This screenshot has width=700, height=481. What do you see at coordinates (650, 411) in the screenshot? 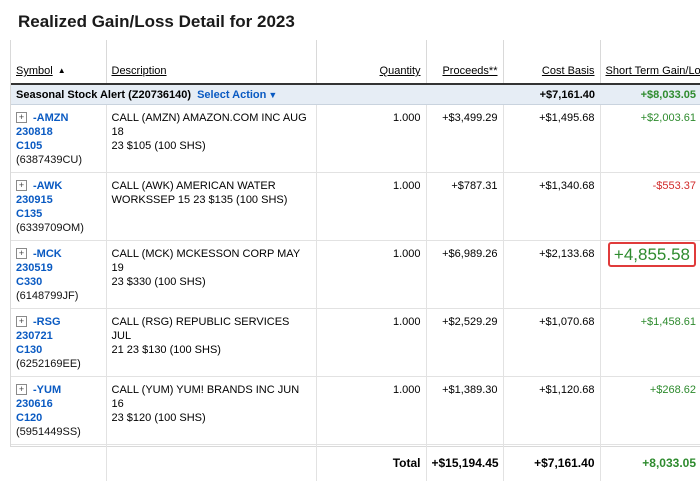
I see `short-term-cell: +$268.62` at bounding box center [650, 411].